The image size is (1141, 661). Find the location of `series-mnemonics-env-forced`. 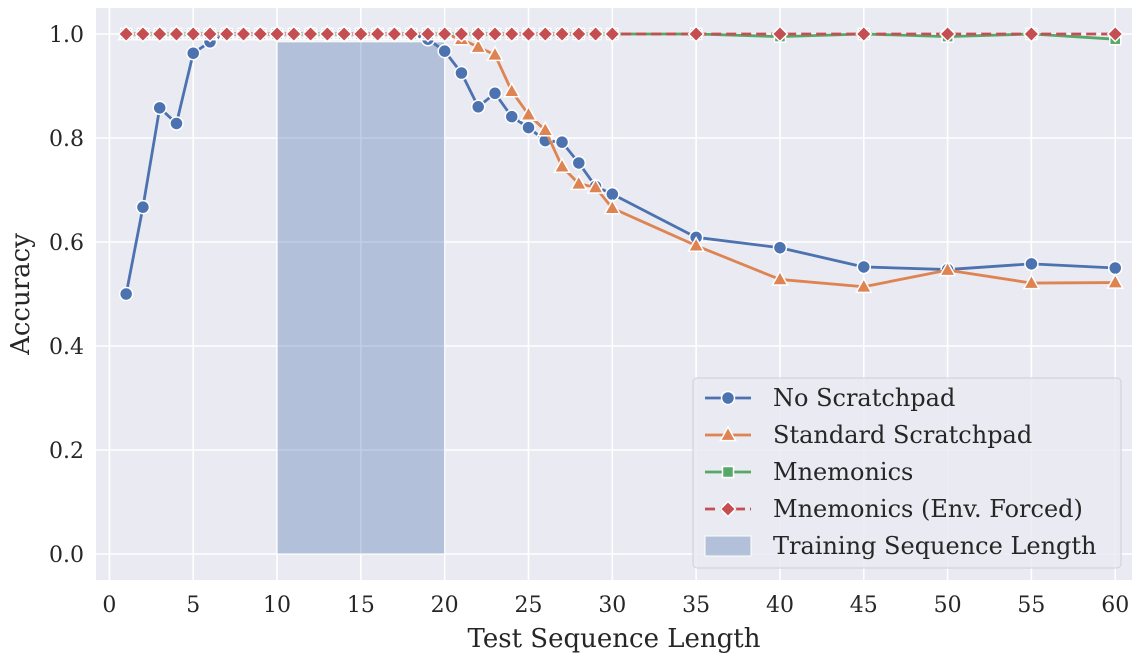

series-mnemonics-env-forced is located at coordinates (620, 34).